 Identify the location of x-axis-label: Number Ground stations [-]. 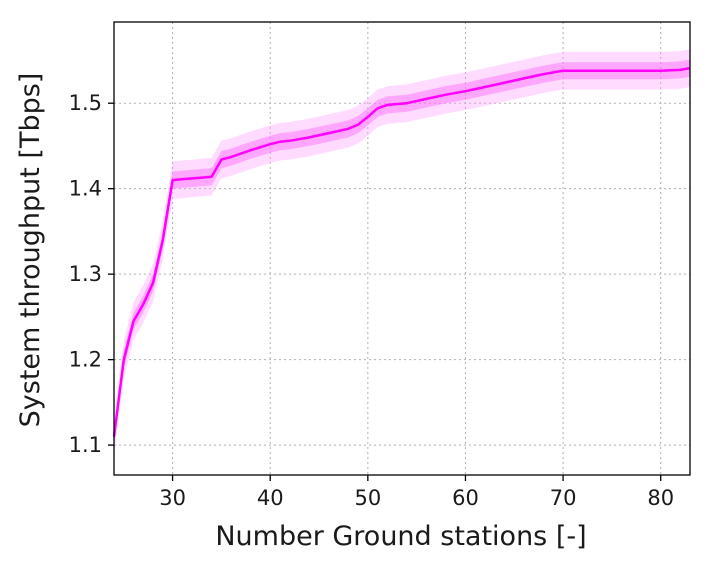
(400, 536).